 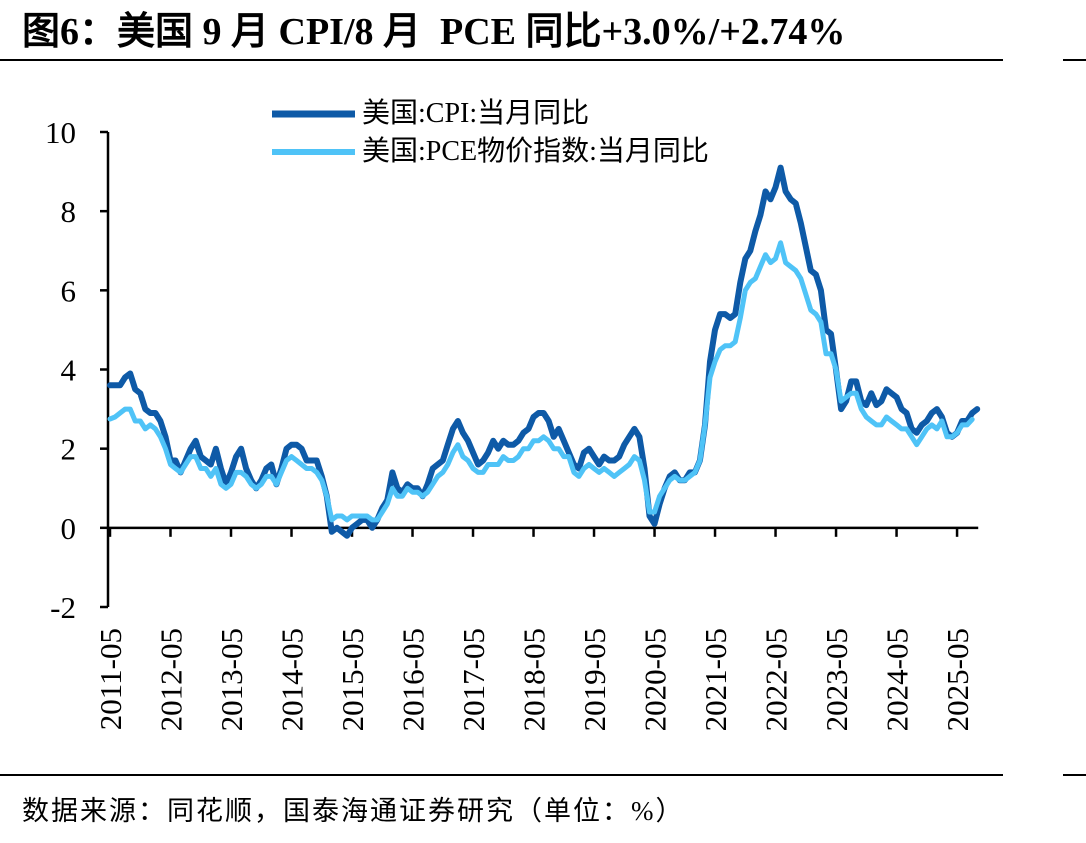 What do you see at coordinates (473, 679) in the screenshot?
I see `x-tick-label: 2017-05` at bounding box center [473, 679].